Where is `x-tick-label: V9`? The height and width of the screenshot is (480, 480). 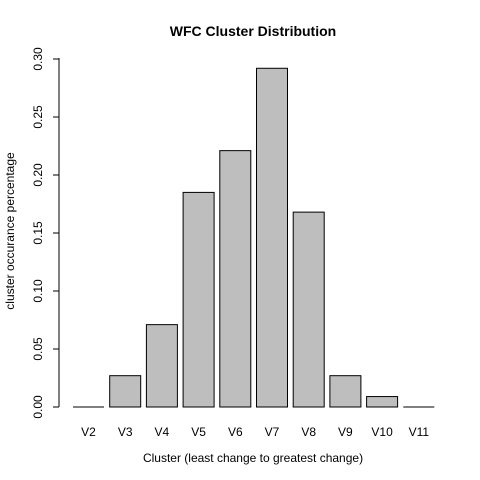 x-tick-label: V9 is located at coordinates (345, 432).